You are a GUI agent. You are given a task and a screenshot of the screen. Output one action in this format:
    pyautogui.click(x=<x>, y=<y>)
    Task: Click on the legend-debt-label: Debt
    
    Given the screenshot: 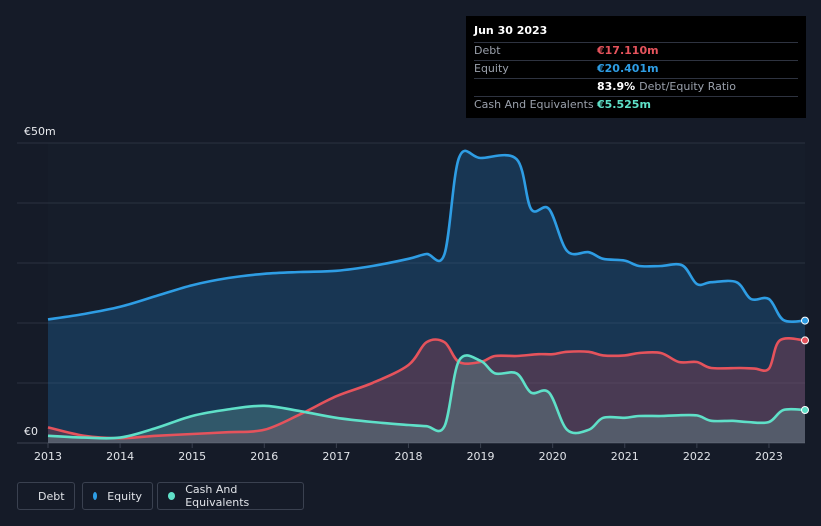 What is the action you would take?
    pyautogui.click(x=51, y=496)
    